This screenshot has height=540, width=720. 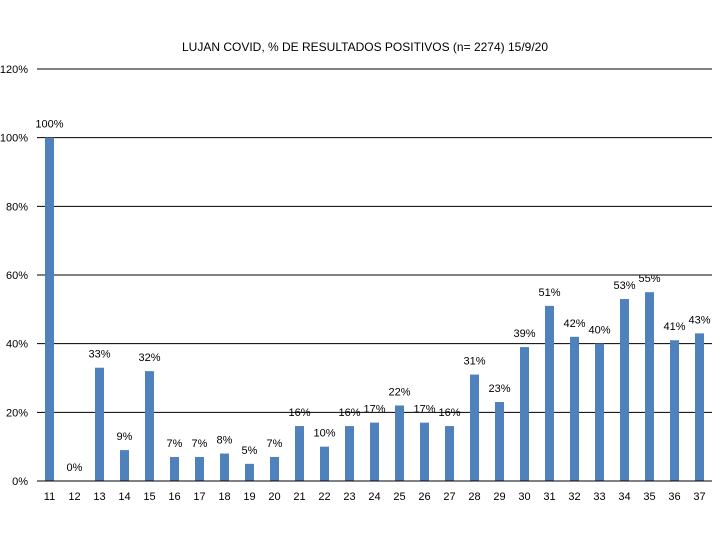 I want to click on data-label: 42%, so click(x=574, y=324).